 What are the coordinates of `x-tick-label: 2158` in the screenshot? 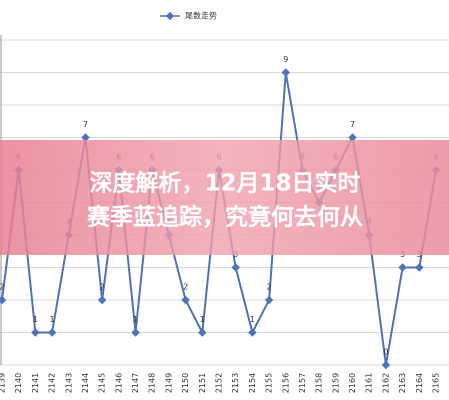 It's located at (319, 383).